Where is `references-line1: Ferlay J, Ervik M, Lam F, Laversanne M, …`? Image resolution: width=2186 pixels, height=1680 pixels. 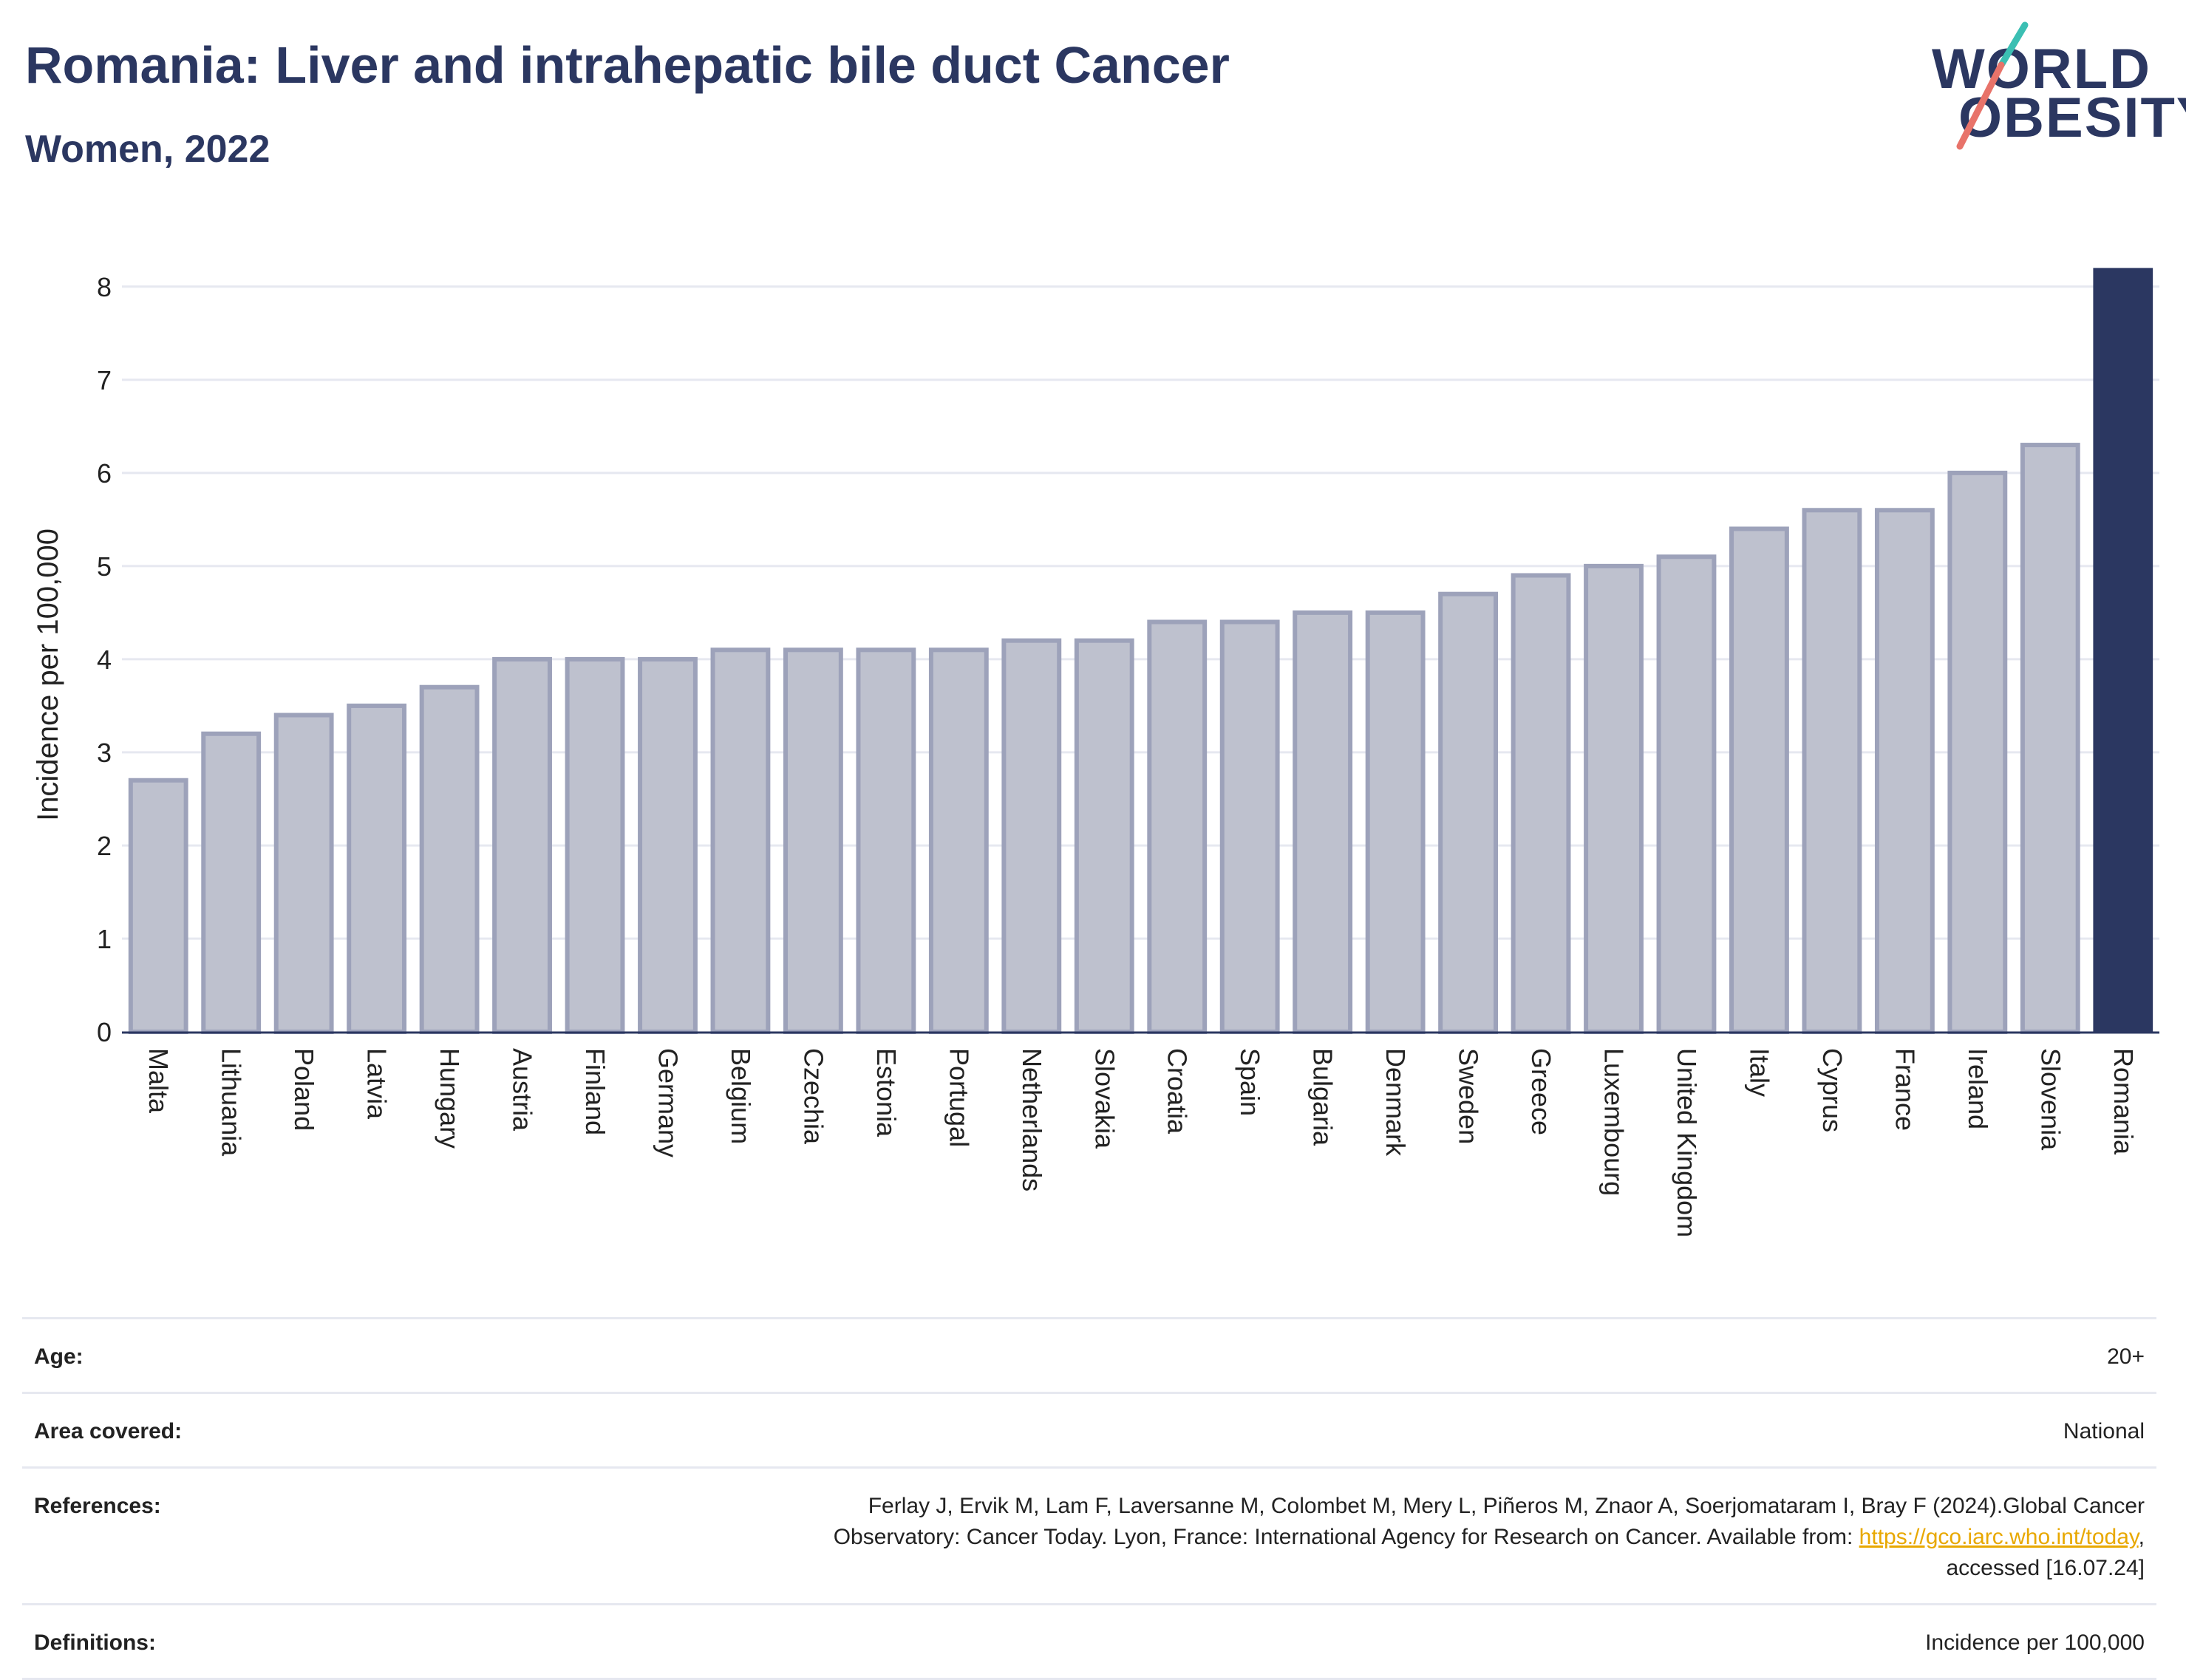 references-line1: Ferlay J, Ervik M, Lam F, Laversanne M, … is located at coordinates (1506, 1506).